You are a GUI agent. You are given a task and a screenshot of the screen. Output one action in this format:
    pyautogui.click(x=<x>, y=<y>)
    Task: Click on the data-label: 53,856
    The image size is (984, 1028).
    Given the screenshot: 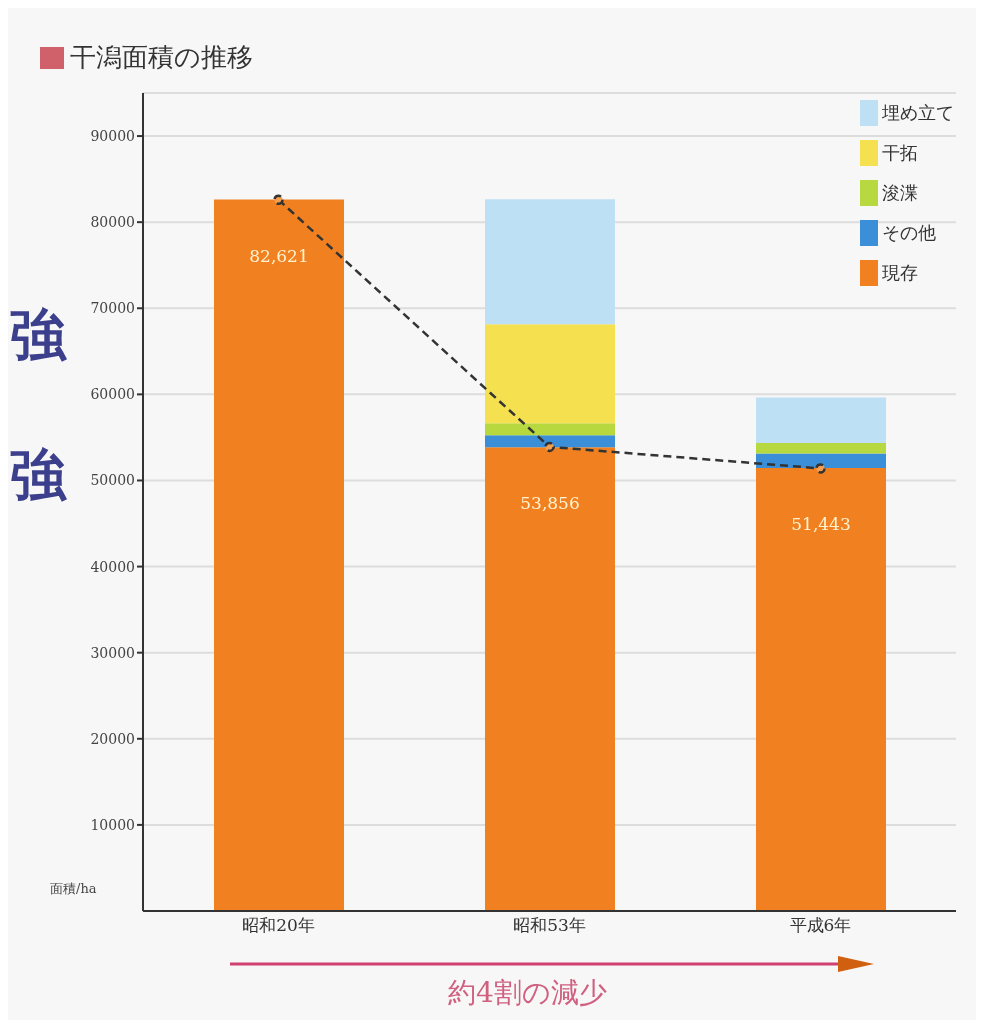 What is the action you would take?
    pyautogui.click(x=550, y=503)
    